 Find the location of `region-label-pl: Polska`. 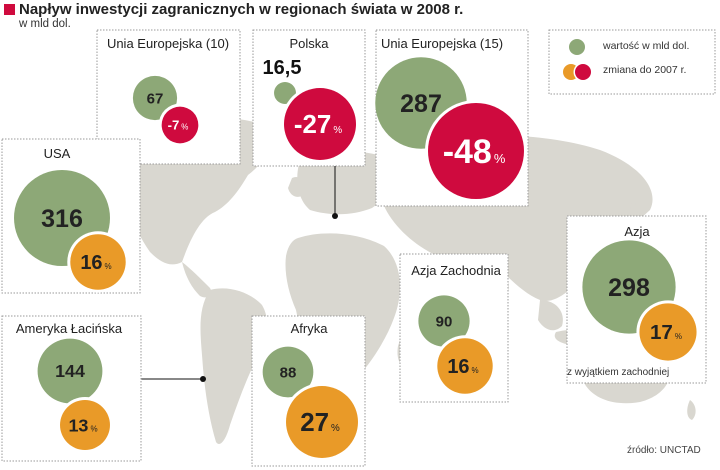

region-label-pl: Polska is located at coordinates (309, 43).